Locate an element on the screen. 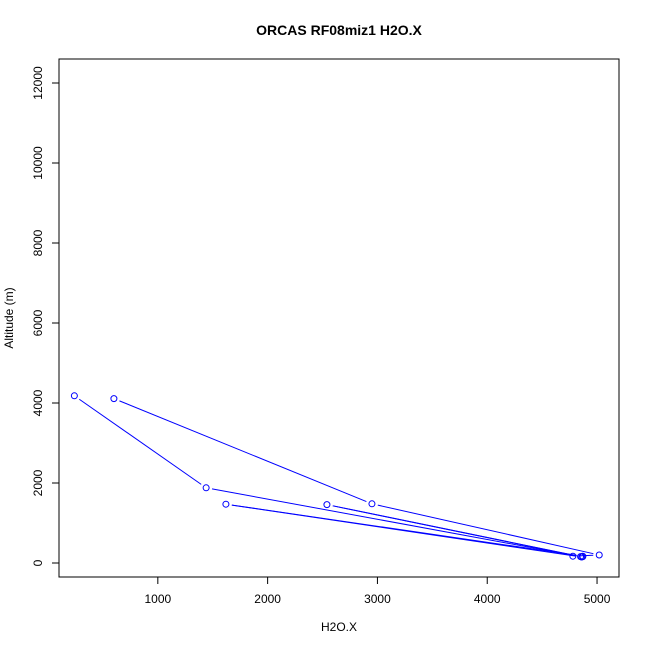  x-axis: 1000 2000 3000 4000 5000 is located at coordinates (377, 591).